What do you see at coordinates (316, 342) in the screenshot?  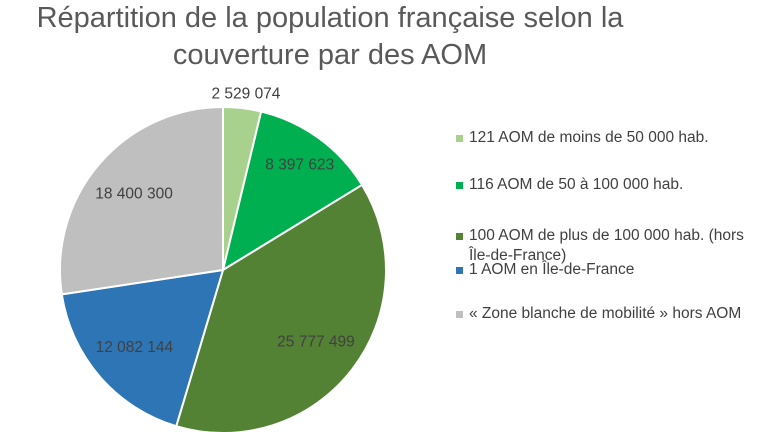 I see `data-label-3: 25 777 499` at bounding box center [316, 342].